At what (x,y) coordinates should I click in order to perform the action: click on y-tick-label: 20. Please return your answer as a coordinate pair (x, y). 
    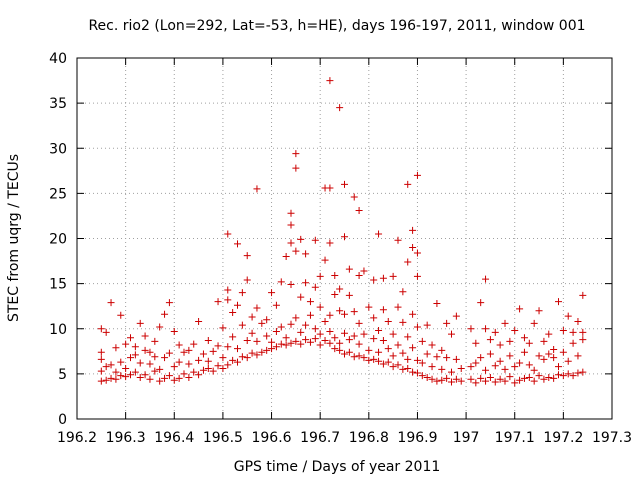
    Looking at the image, I should click on (58, 240).